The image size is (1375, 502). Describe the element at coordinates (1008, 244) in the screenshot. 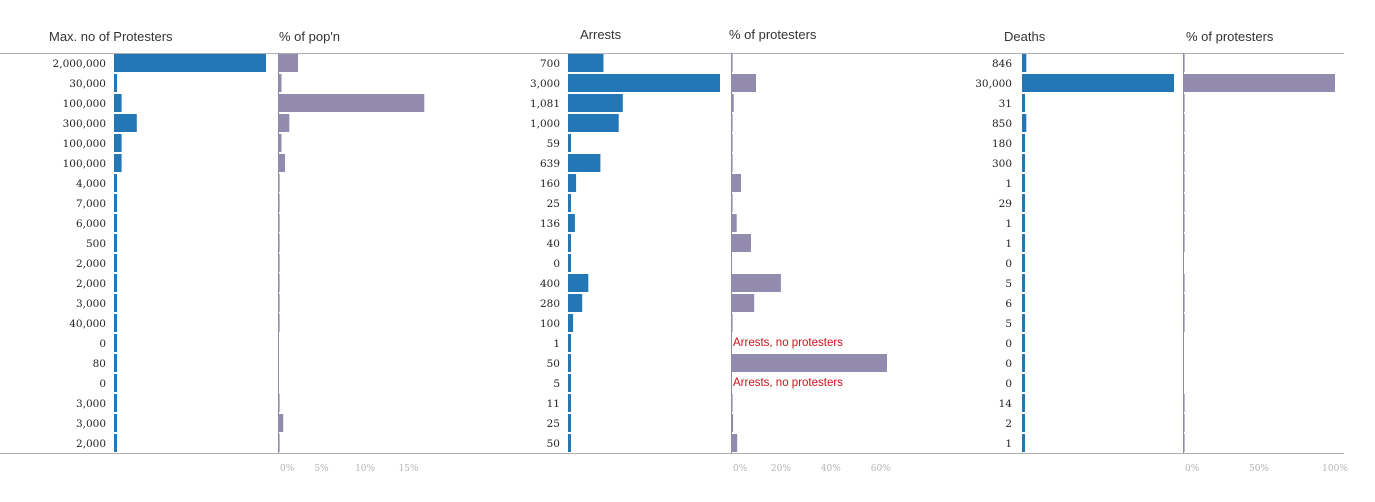

I see `deaths-value-label: 1` at that location.